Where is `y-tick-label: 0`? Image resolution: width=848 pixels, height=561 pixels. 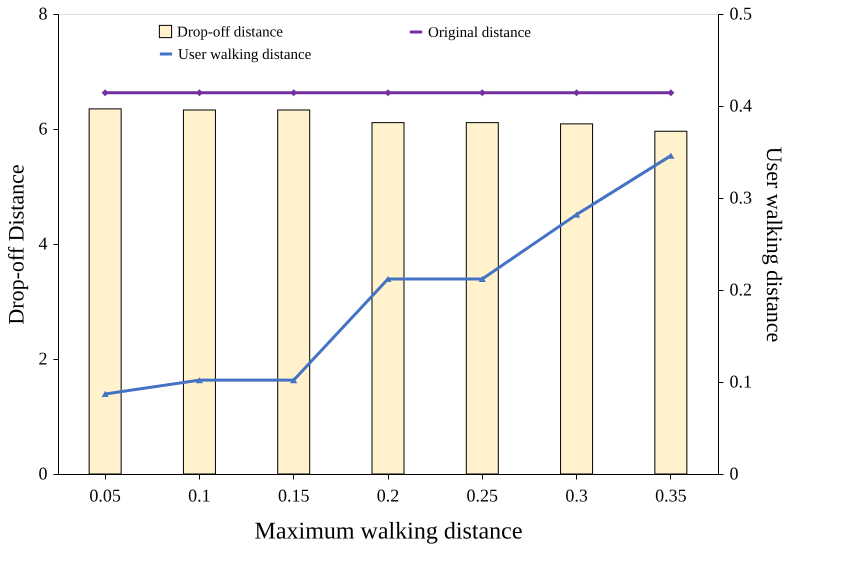
y-tick-label: 0 is located at coordinates (43, 474).